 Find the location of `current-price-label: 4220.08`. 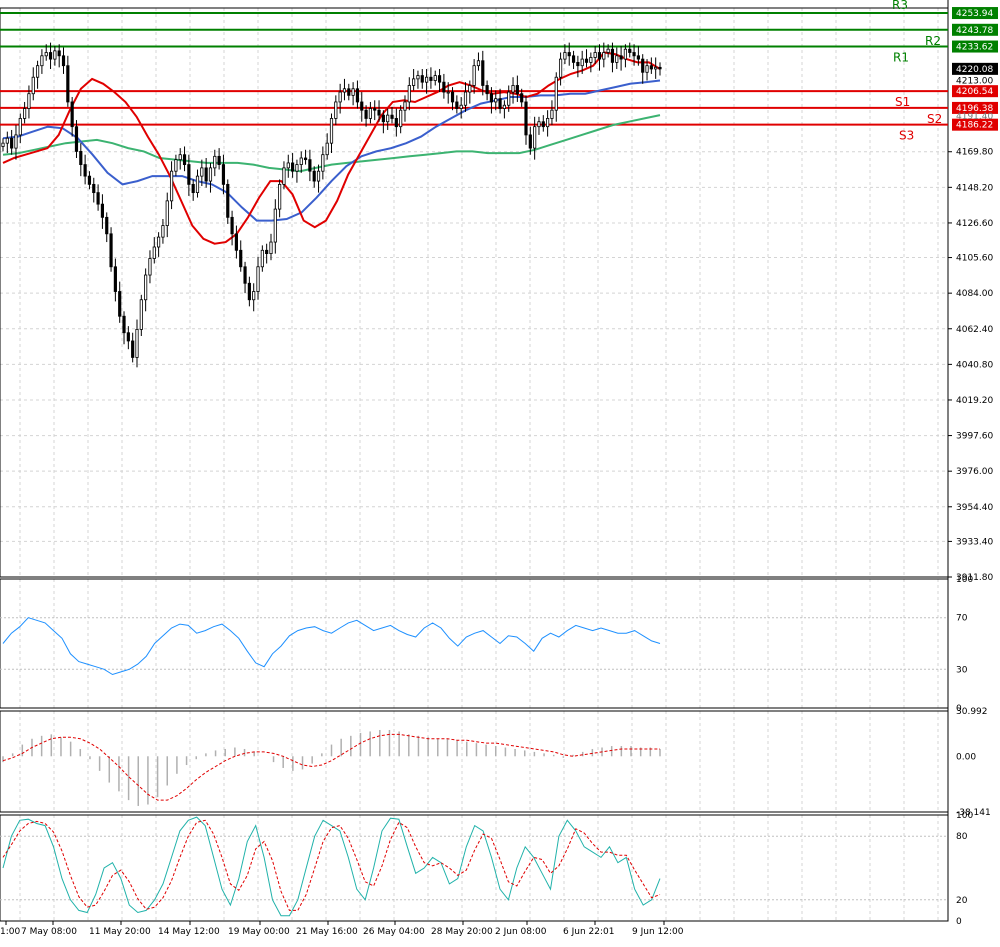

current-price-label: 4220.08 is located at coordinates (974, 70).